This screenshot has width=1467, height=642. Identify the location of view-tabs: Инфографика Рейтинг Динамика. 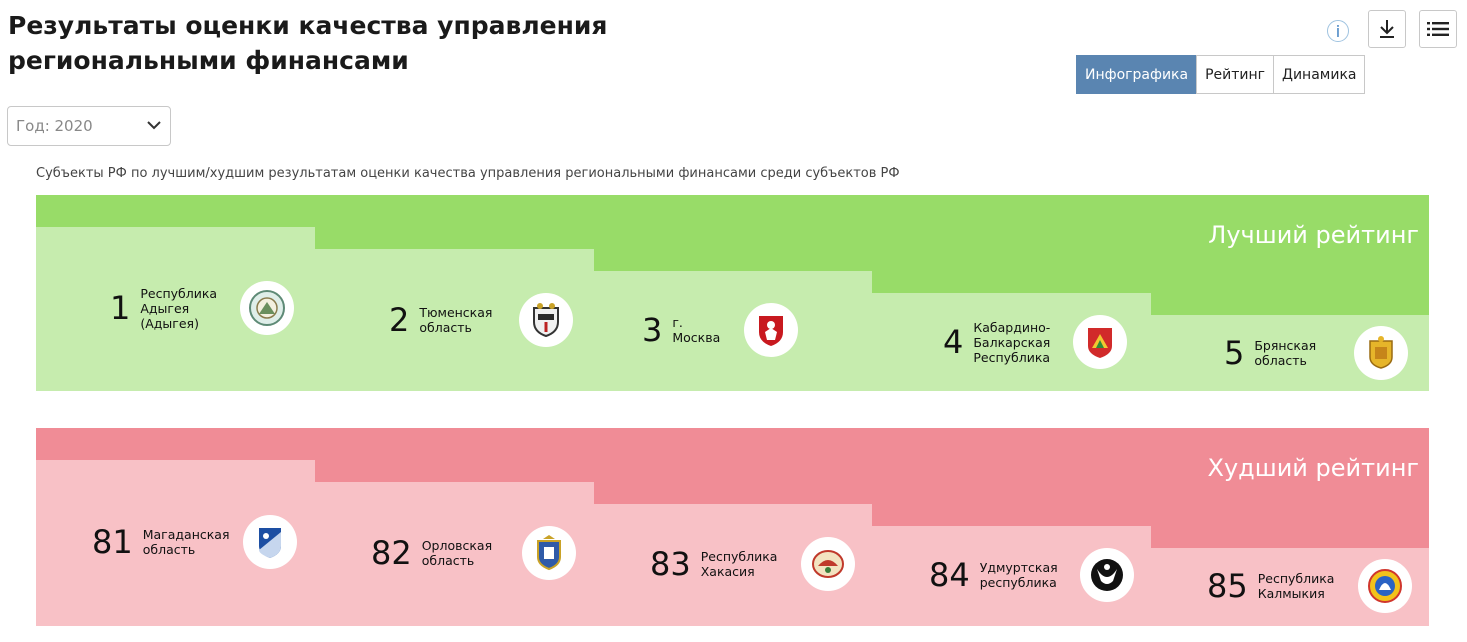
(1221, 74).